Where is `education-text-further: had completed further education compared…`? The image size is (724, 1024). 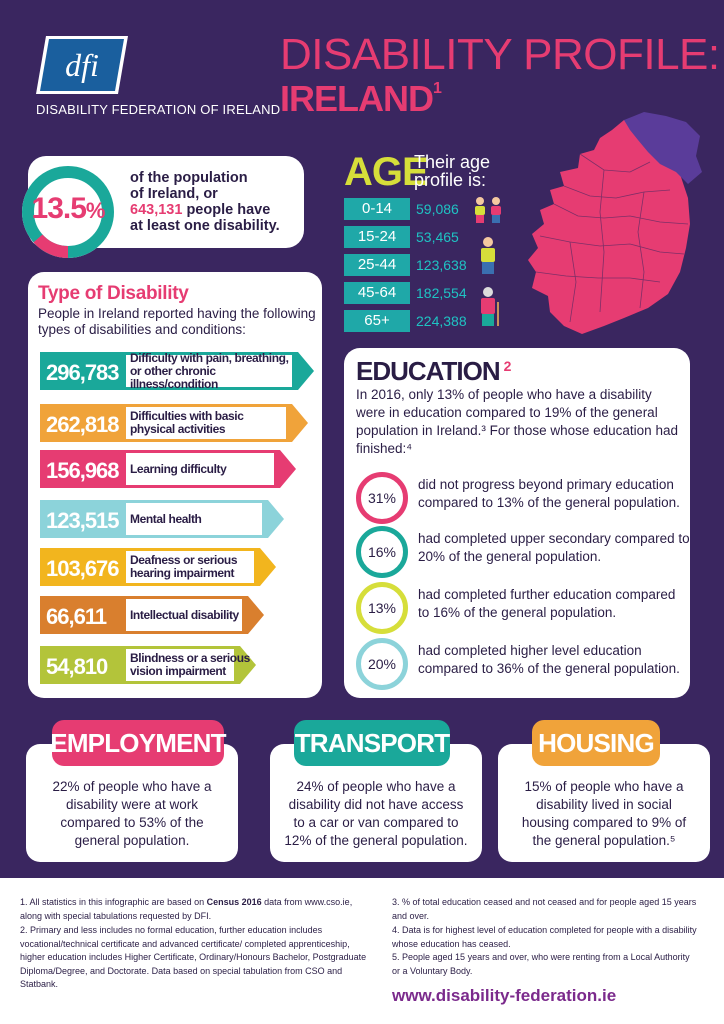 education-text-further: had completed further education compared… is located at coordinates (547, 603).